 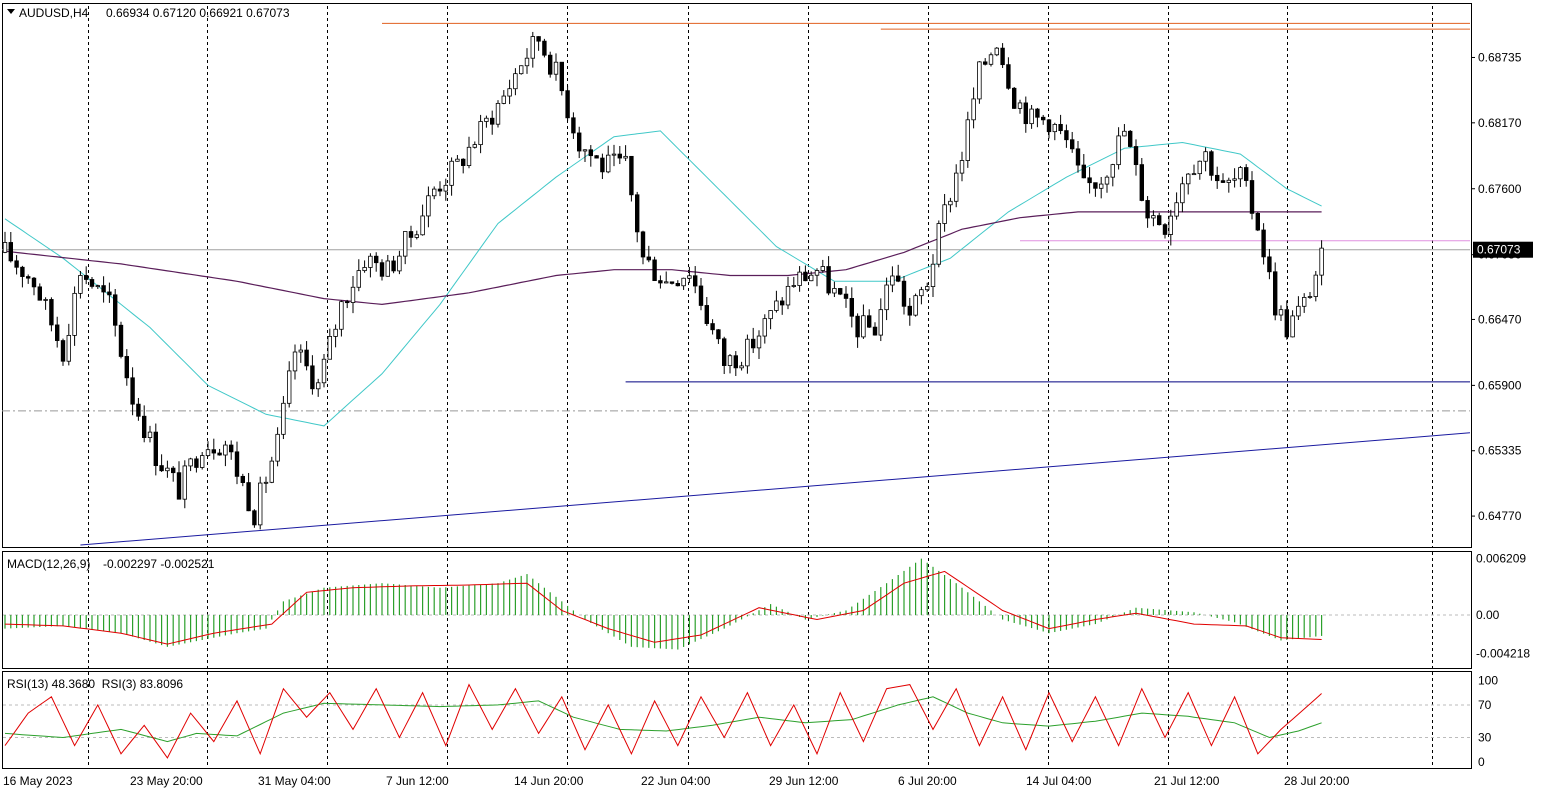 What do you see at coordinates (11, 11) in the screenshot?
I see `symbol-dropdown-icon` at bounding box center [11, 11].